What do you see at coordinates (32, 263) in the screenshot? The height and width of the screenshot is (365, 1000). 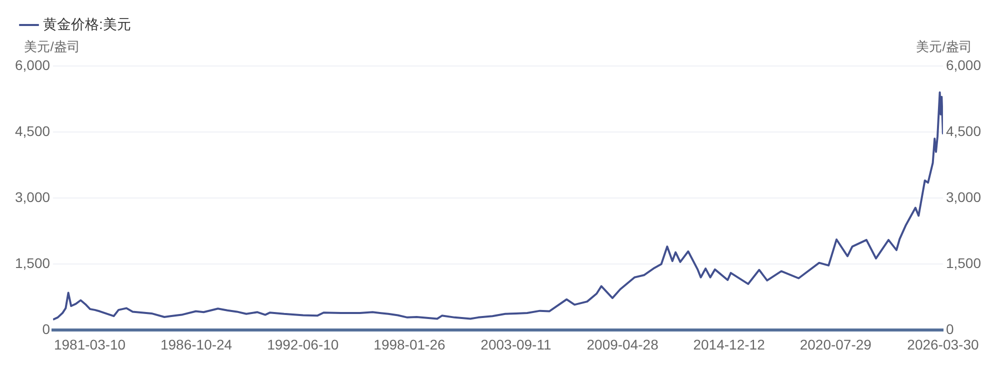 I see `y-tick-label: 1,500` at bounding box center [32, 263].